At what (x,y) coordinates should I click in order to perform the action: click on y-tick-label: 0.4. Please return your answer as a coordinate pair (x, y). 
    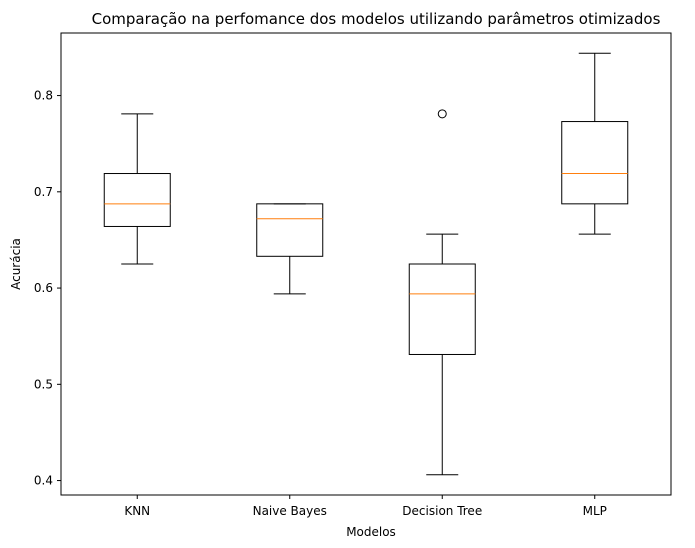
    Looking at the image, I should click on (43, 481).